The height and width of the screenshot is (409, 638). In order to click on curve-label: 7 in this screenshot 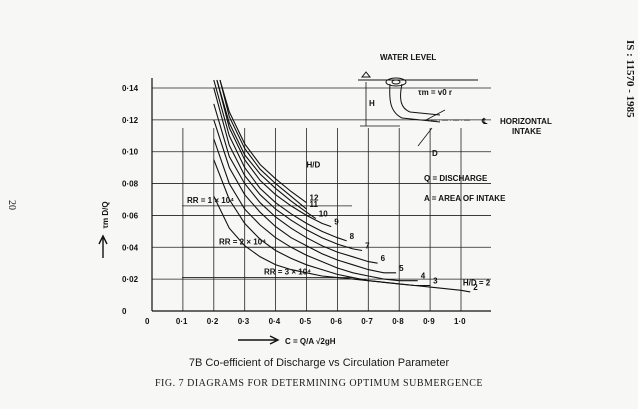, I will do `click(367, 245)`.